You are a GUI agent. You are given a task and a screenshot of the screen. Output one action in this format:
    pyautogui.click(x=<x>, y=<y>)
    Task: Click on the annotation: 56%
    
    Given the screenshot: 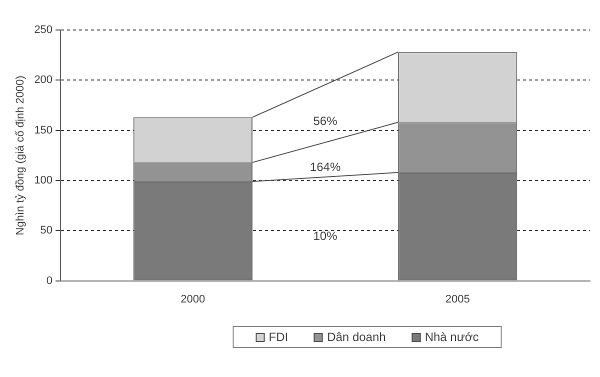 What is the action you would take?
    pyautogui.click(x=325, y=121)
    